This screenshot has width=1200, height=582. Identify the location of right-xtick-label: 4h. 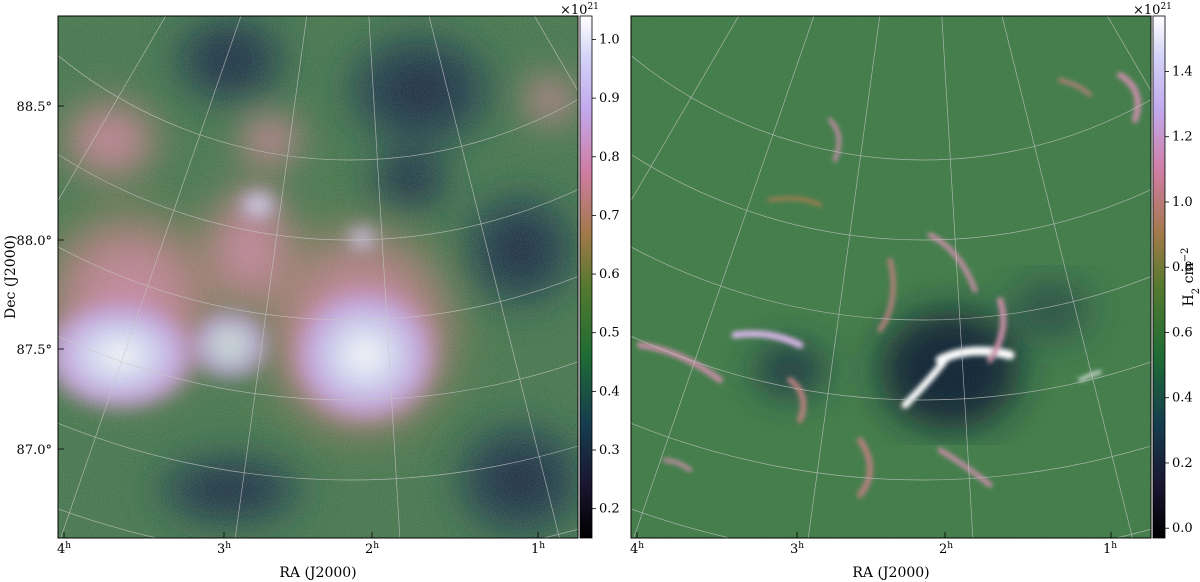
(637, 549).